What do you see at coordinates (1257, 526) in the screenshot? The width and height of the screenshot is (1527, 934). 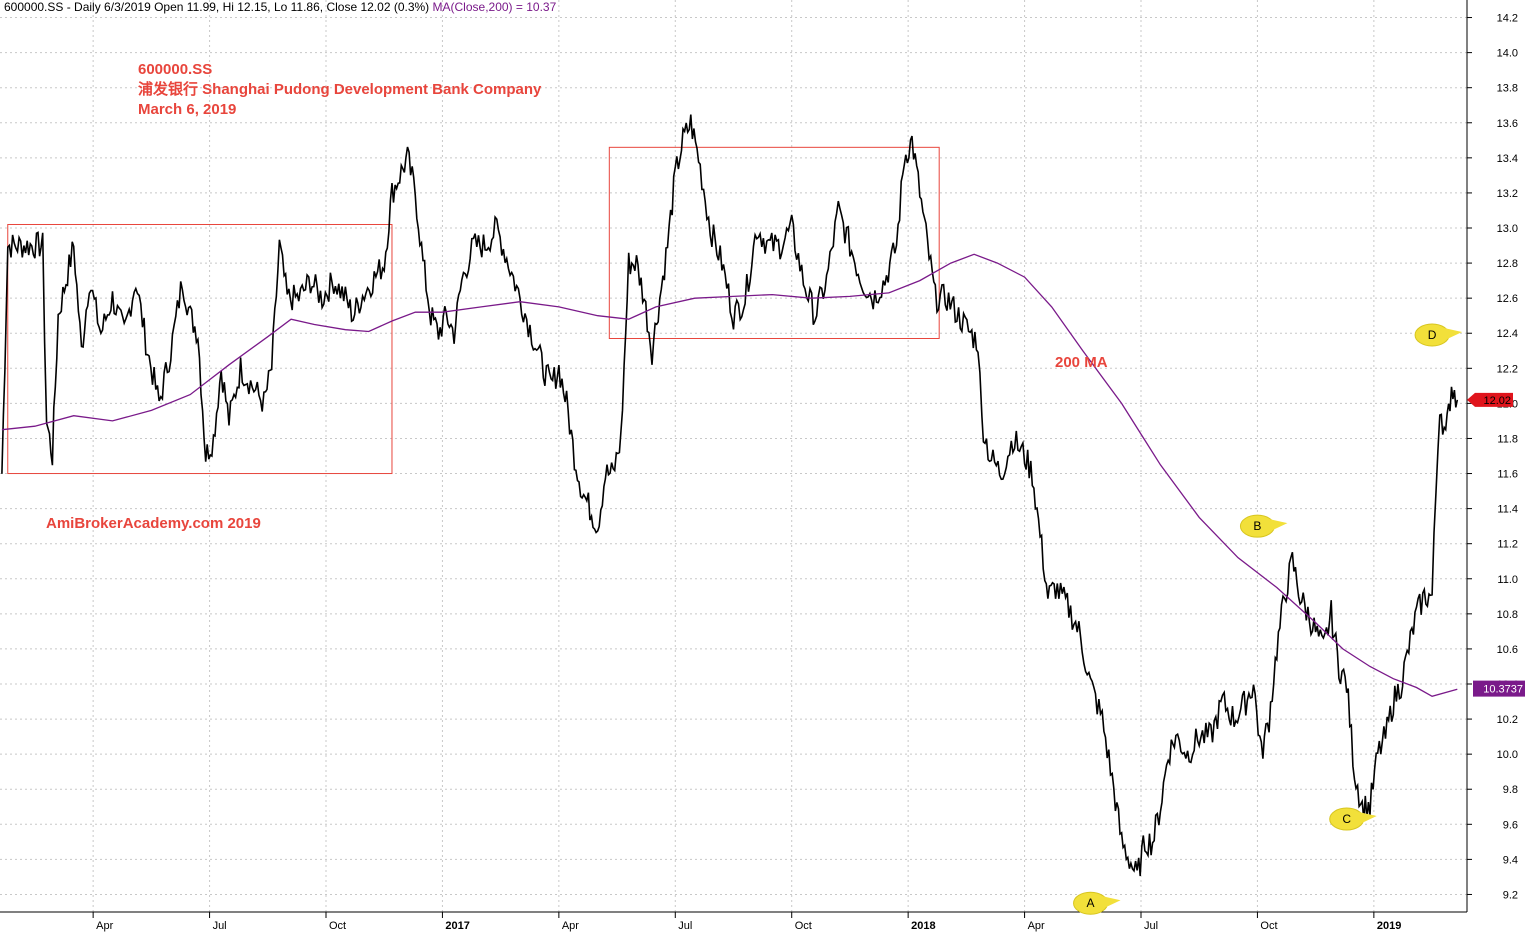 I see `callout-label: B` at bounding box center [1257, 526].